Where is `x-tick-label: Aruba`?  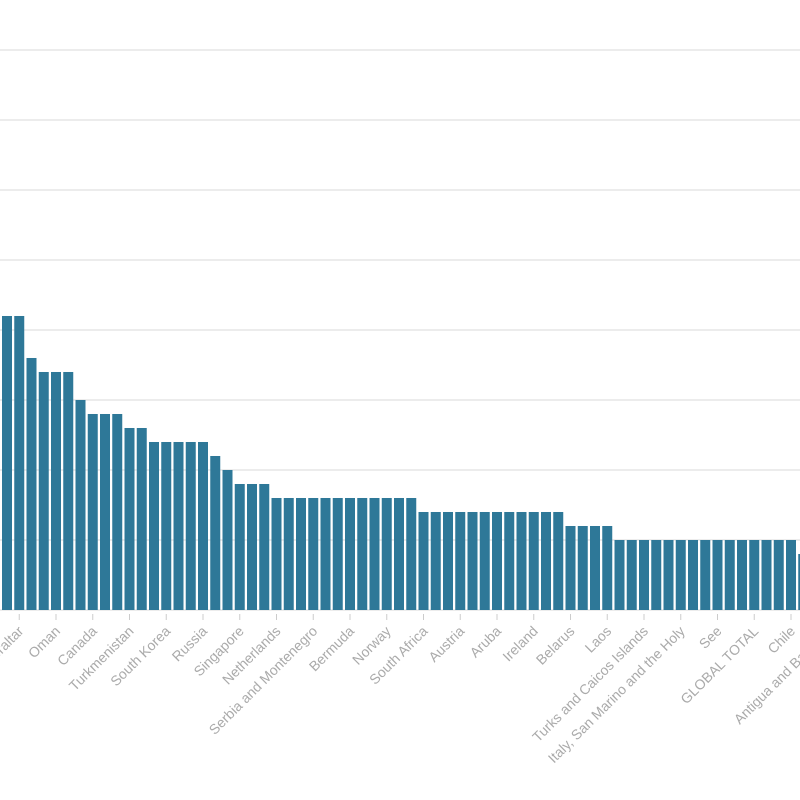 x-tick-label: Aruba is located at coordinates (485, 642).